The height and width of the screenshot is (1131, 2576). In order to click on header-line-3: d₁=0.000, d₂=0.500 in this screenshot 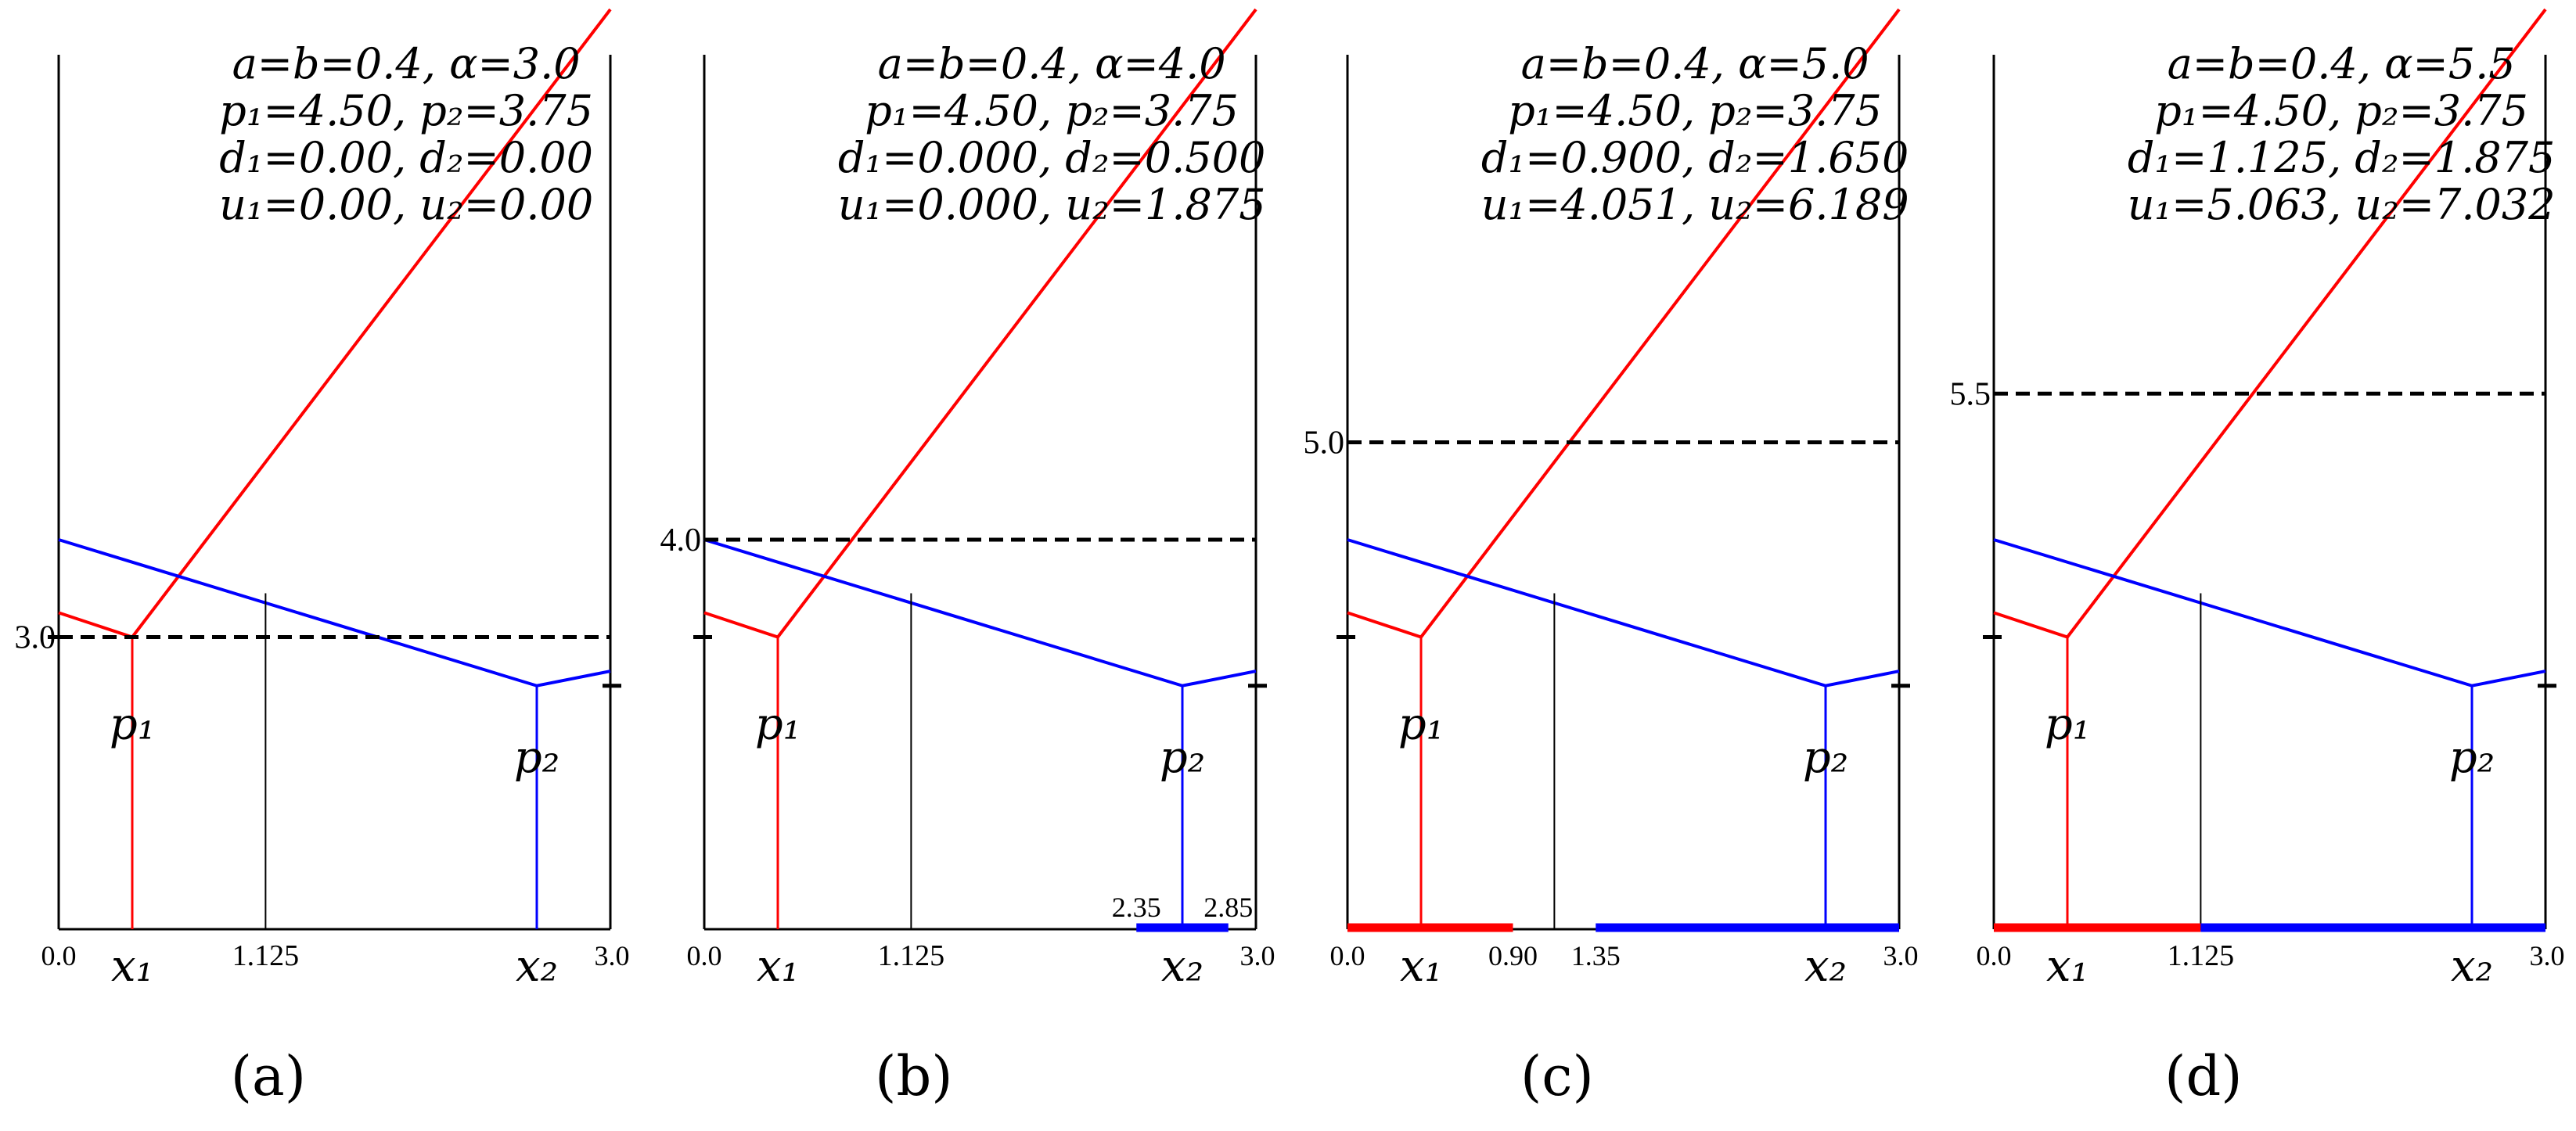, I will do `click(1052, 157)`.